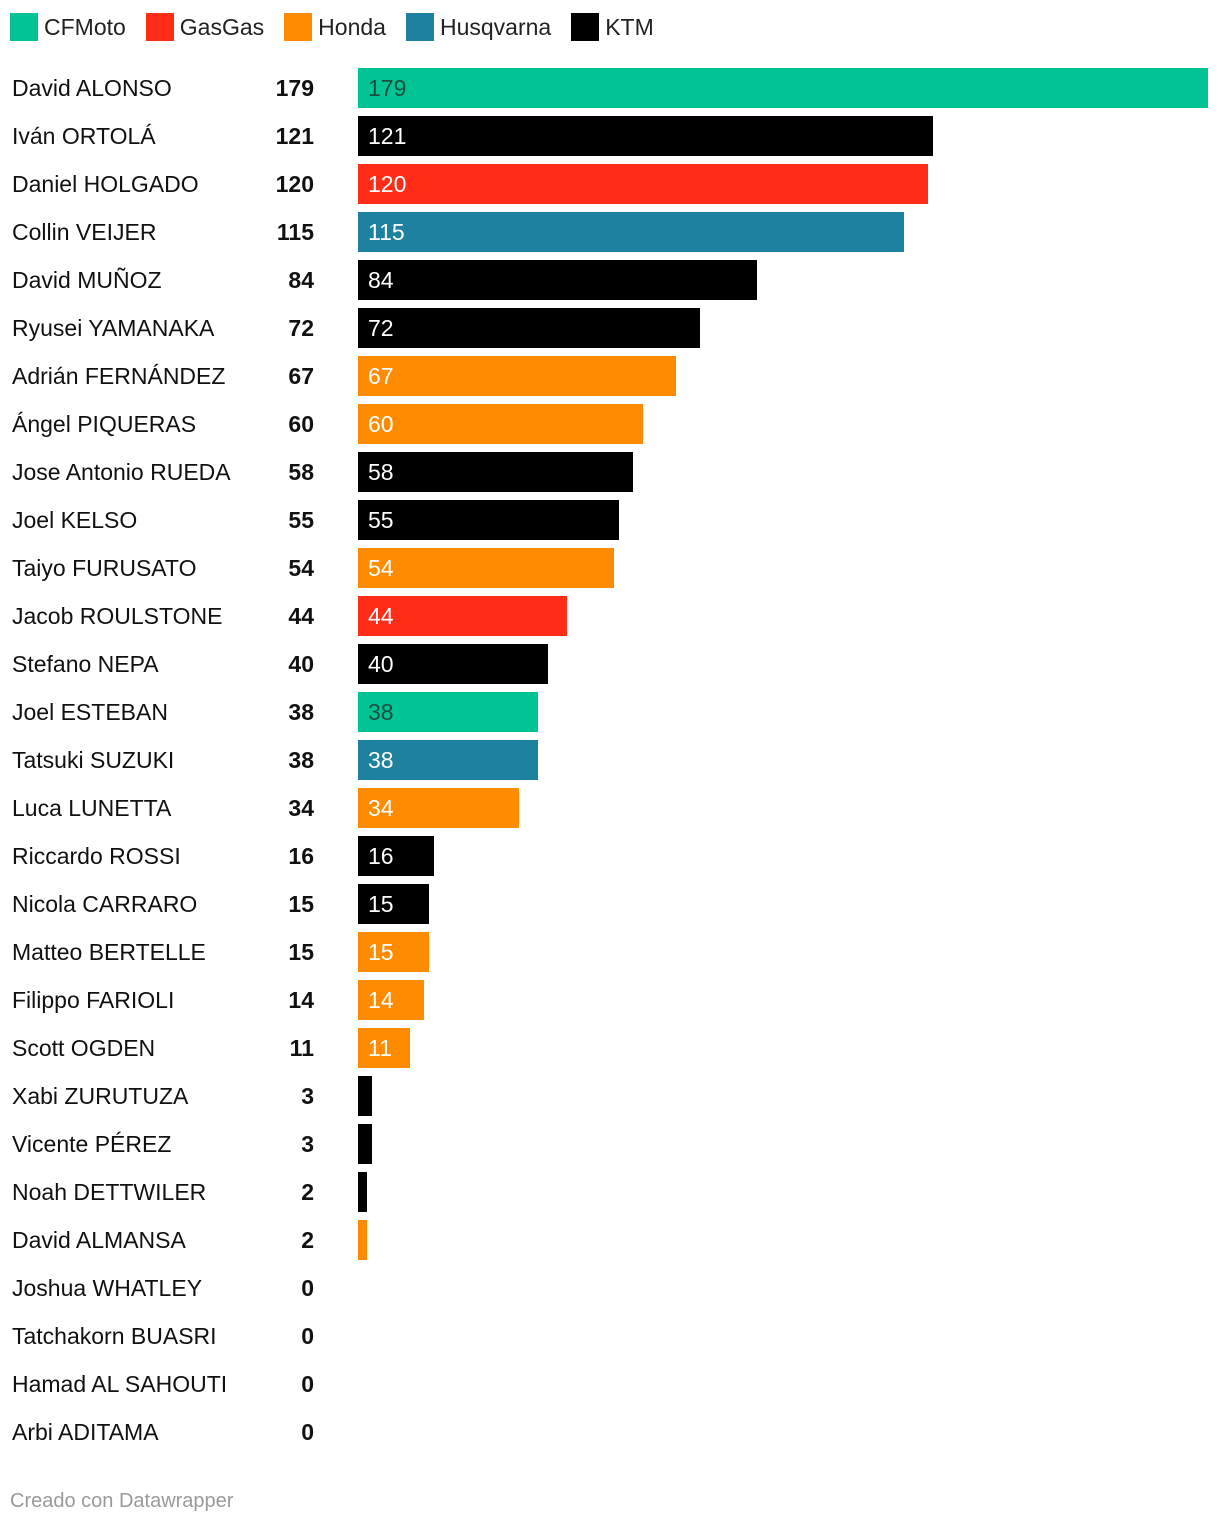 This screenshot has height=1530, width=1220. I want to click on legend-label: GasGas, so click(222, 27).